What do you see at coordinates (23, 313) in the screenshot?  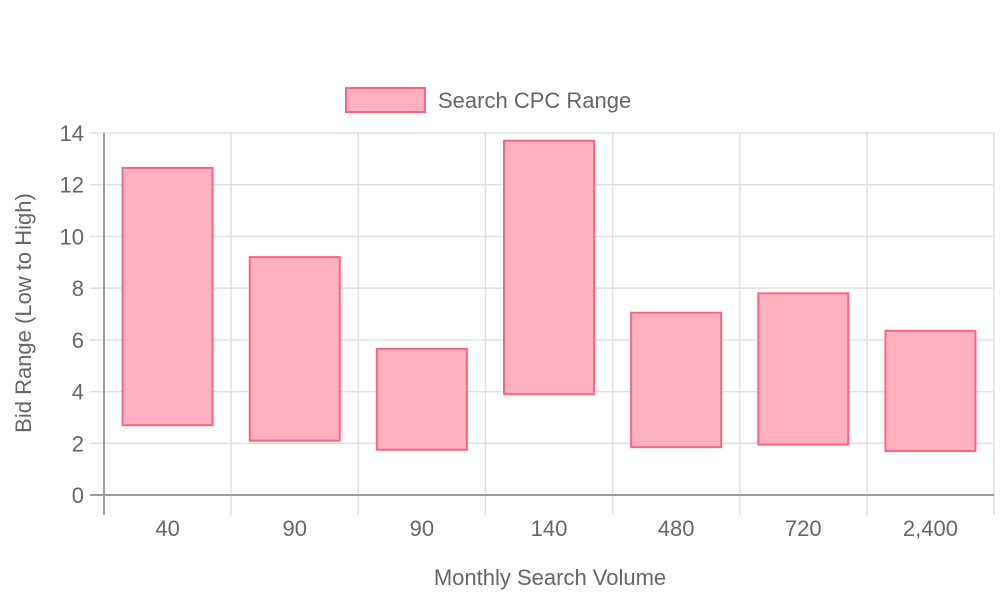 I see `y-axis-title: Bid Range (Low to High)` at bounding box center [23, 313].